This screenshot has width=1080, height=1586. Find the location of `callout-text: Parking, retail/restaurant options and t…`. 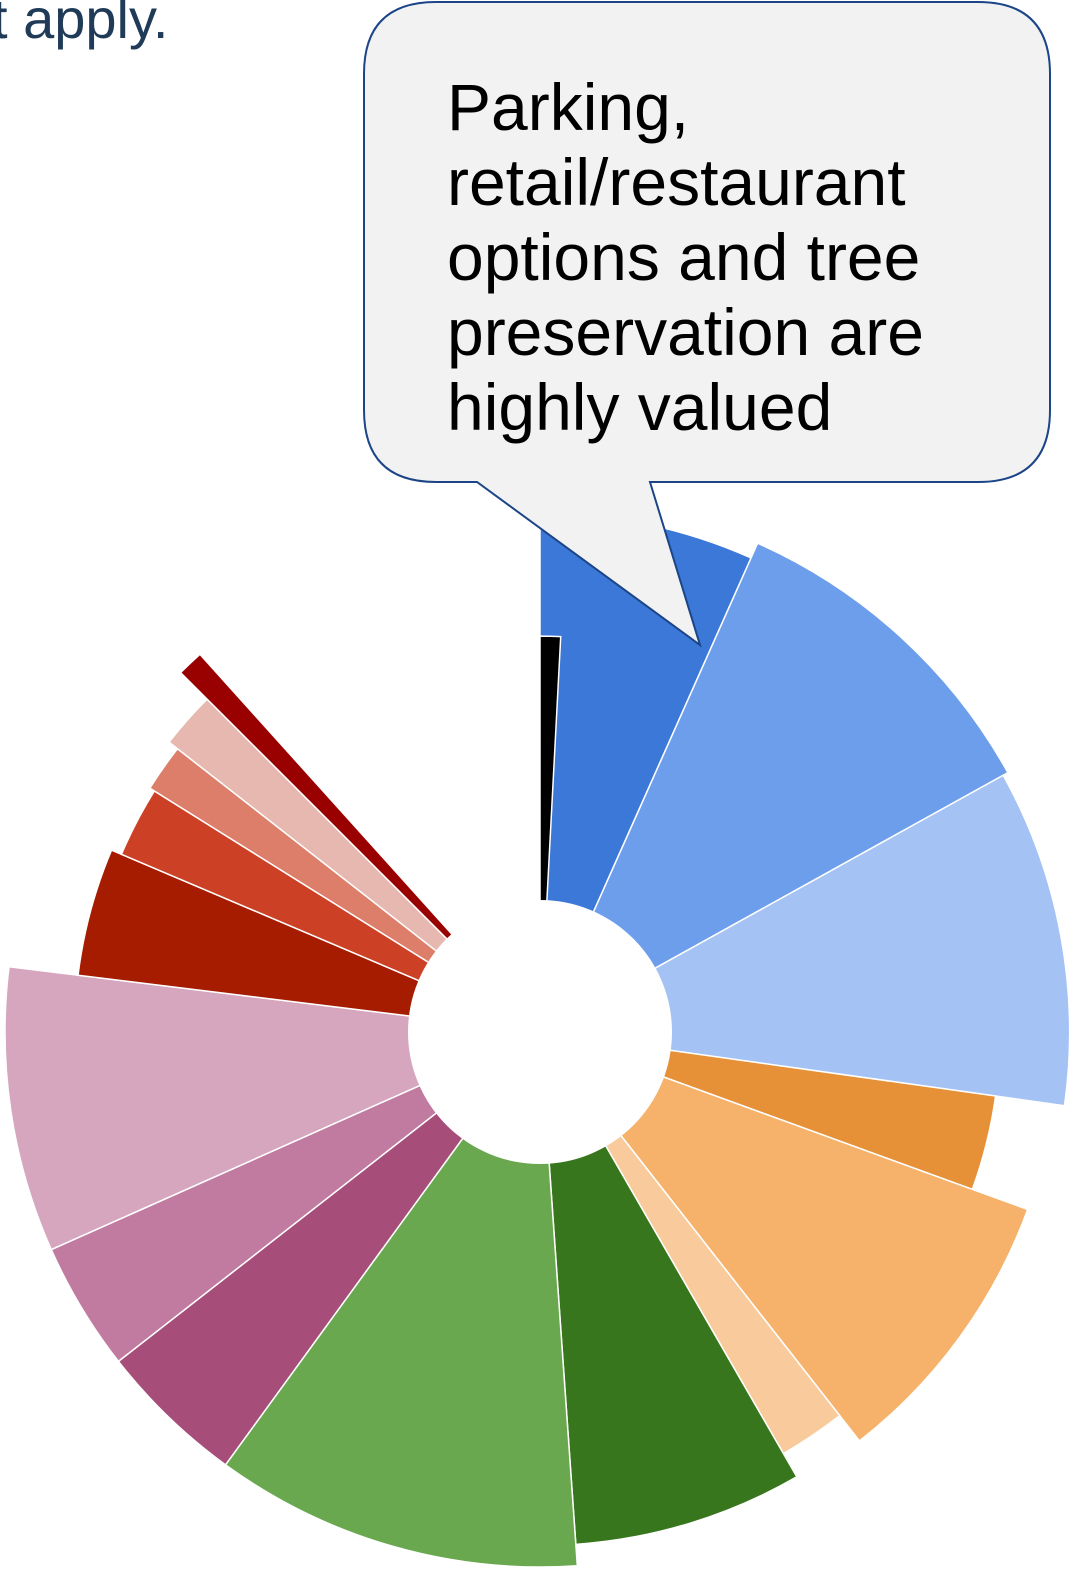

callout-text: Parking, retail/restaurant options and t… is located at coordinates (685, 257).